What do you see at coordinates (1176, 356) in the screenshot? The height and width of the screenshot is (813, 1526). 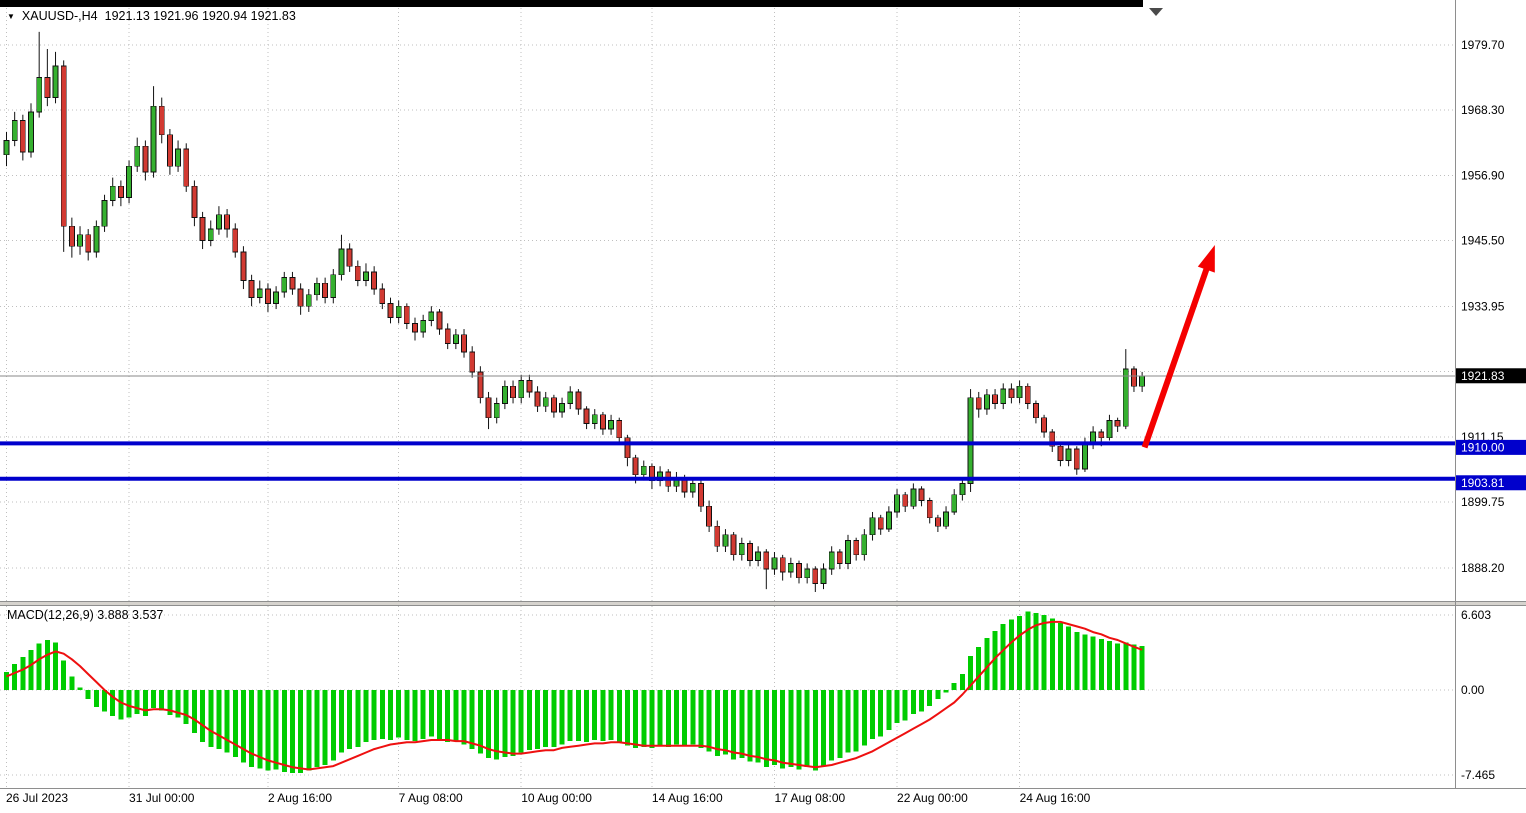 I see `trend-arrow-shaft` at bounding box center [1176, 356].